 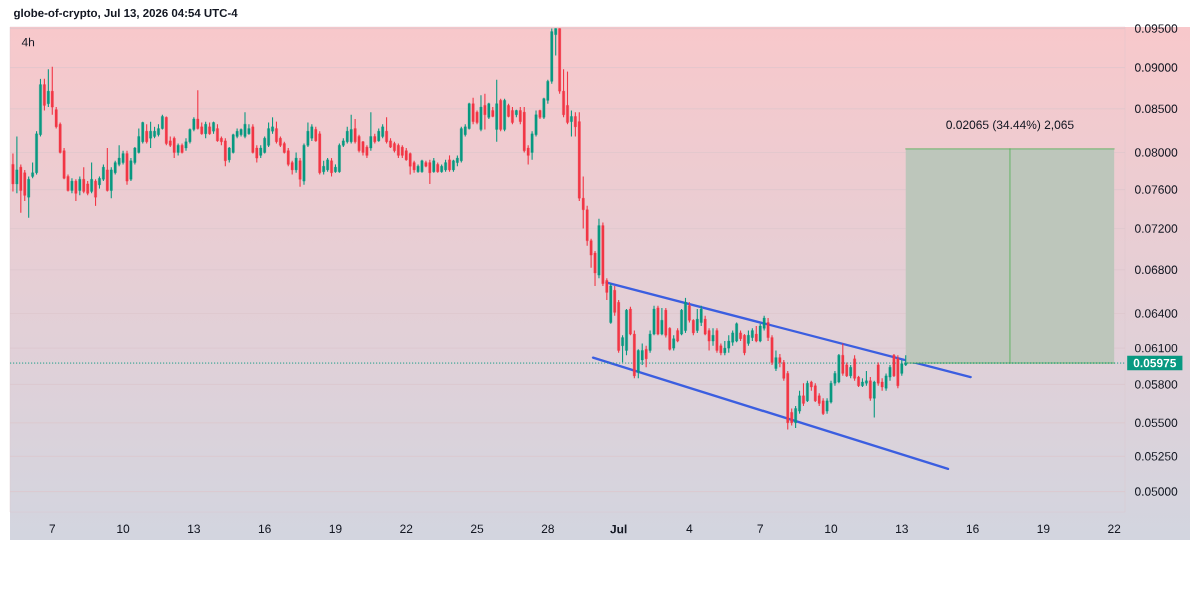 What do you see at coordinates (477, 528) in the screenshot?
I see `x-tick-label: 25` at bounding box center [477, 528].